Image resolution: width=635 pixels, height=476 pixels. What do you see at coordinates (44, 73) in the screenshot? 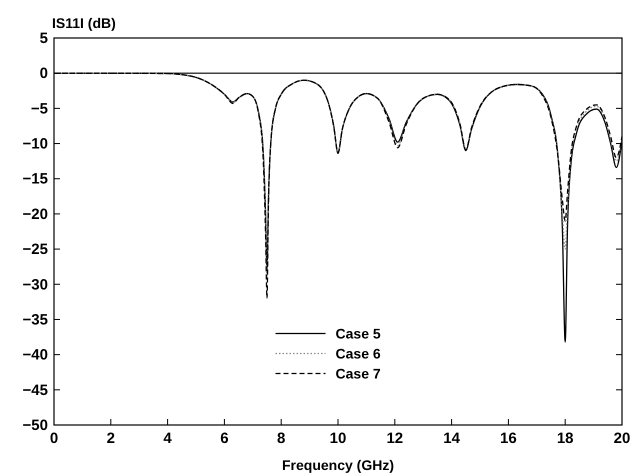
I see `y-tick-label: 0` at bounding box center [44, 73].